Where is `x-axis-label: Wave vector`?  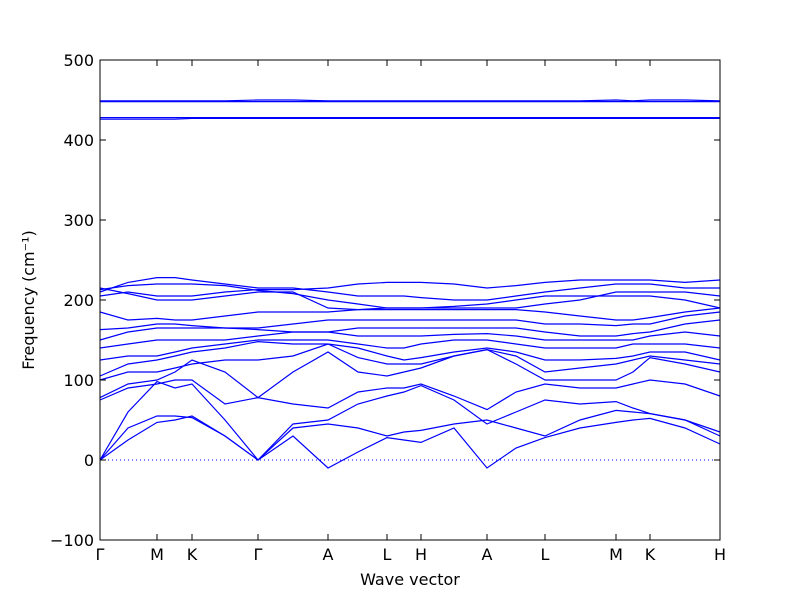 x-axis-label: Wave vector is located at coordinates (410, 579).